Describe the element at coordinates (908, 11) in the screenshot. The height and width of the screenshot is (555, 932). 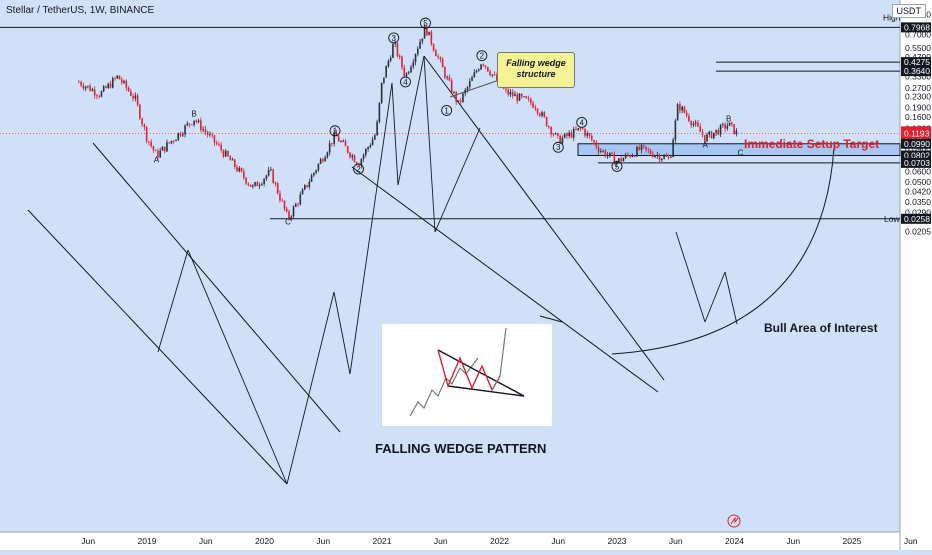
I see `currency-button: USDT` at that location.